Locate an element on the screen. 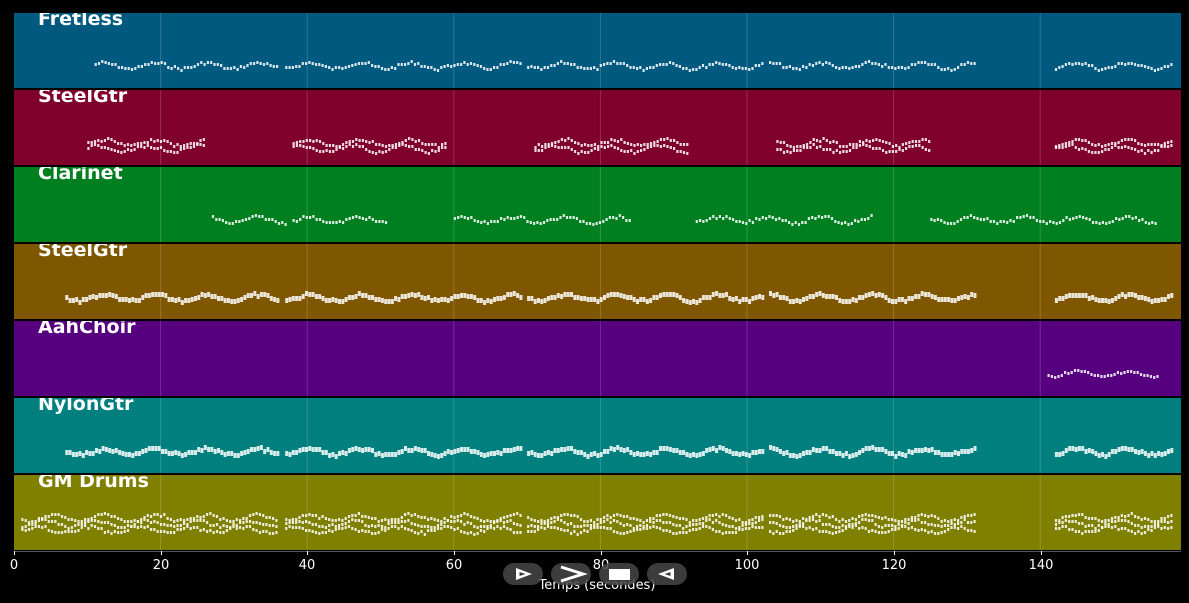 The width and height of the screenshot is (1189, 603). track-lane-gm-drums: GM Drums is located at coordinates (597, 512).